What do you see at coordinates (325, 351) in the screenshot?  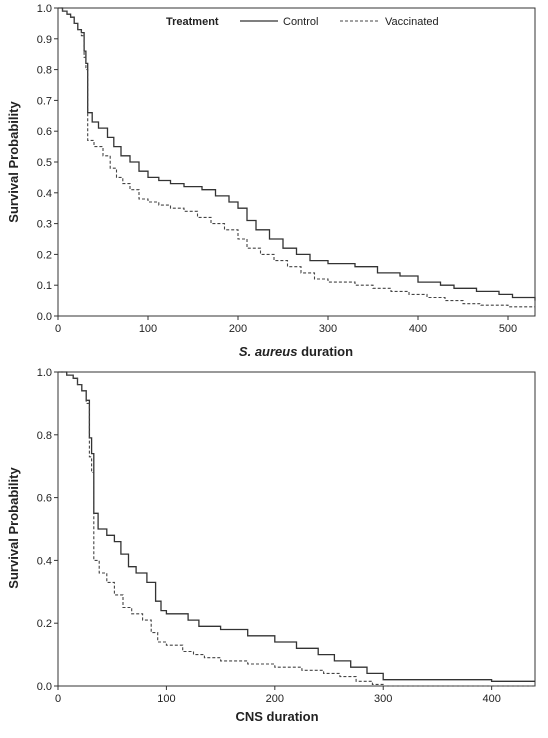 I see `x-axis-label-rest: duration` at bounding box center [325, 351].